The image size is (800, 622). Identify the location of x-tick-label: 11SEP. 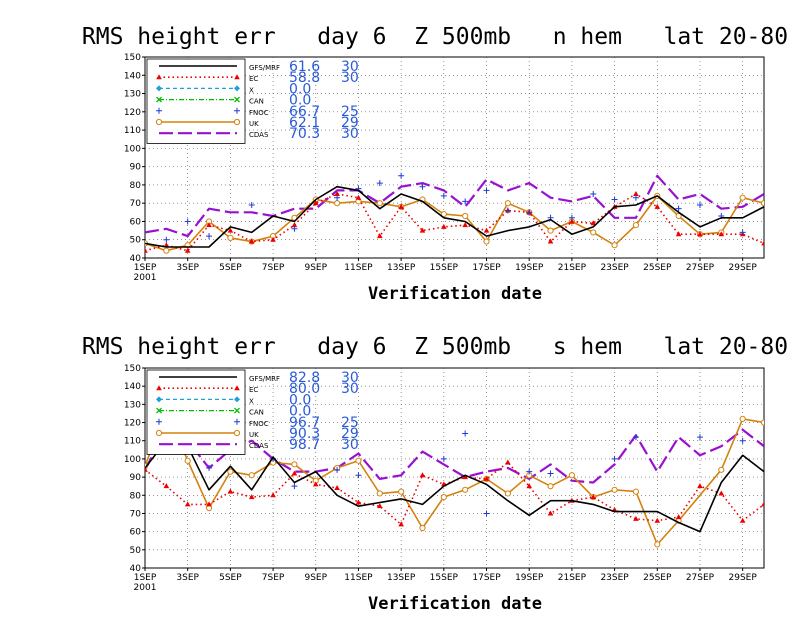
(358, 578).